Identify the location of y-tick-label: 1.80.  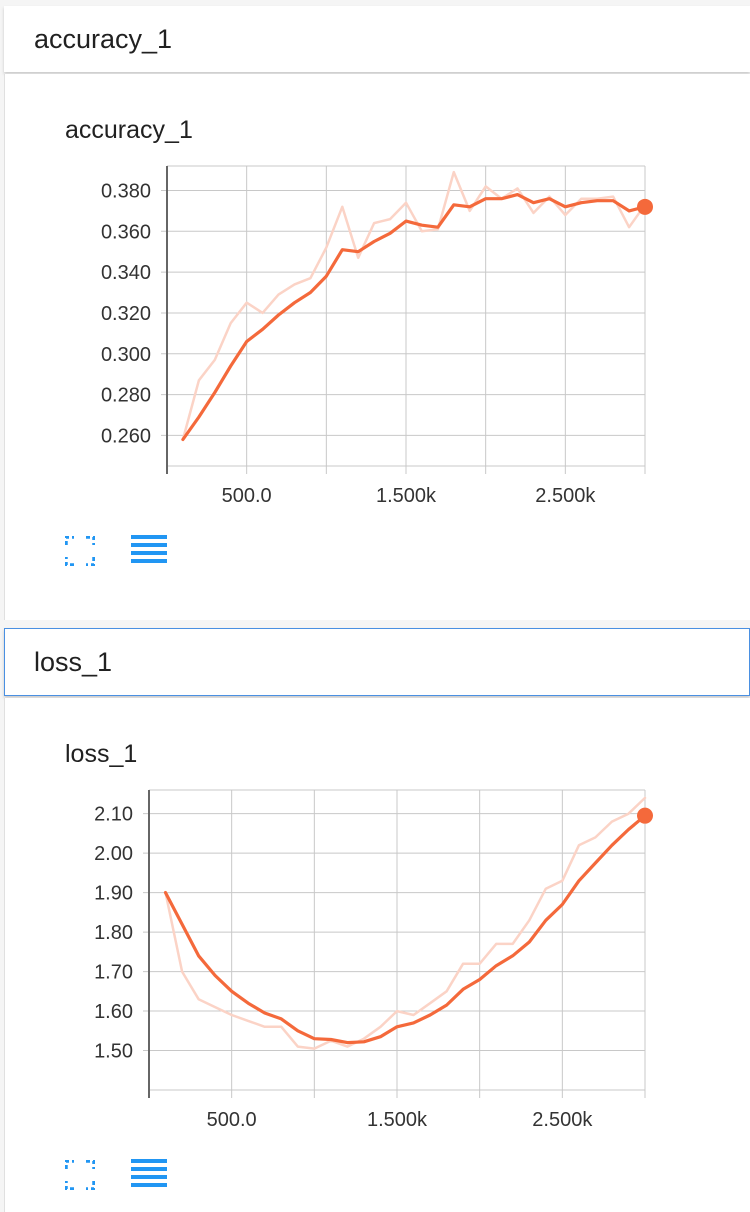
(113, 933).